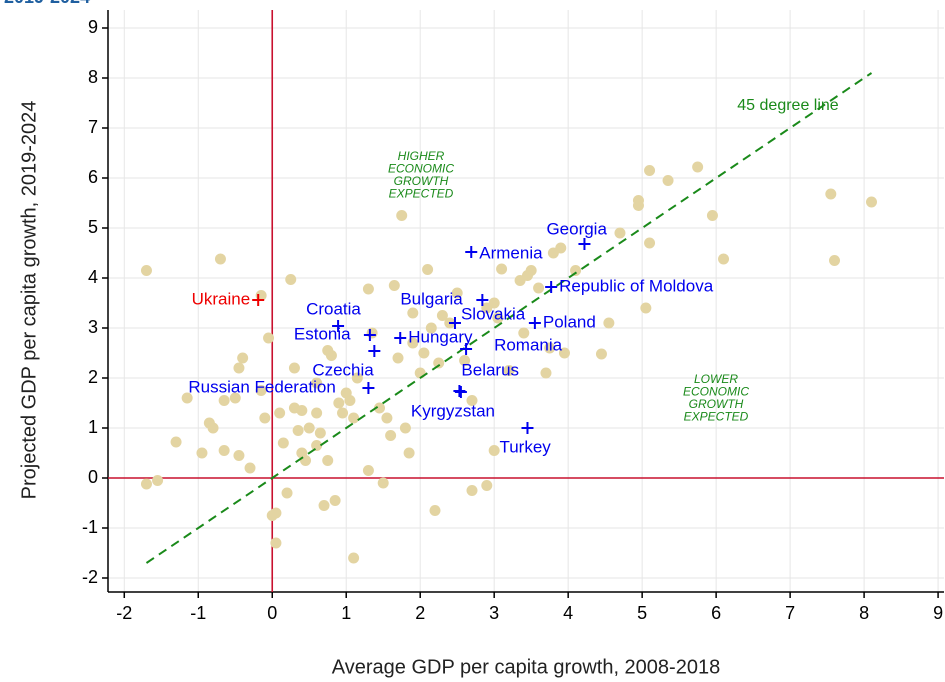 This screenshot has height=682, width=945. Describe the element at coordinates (511, 252) in the screenshot. I see `point-label: Armenia` at that location.